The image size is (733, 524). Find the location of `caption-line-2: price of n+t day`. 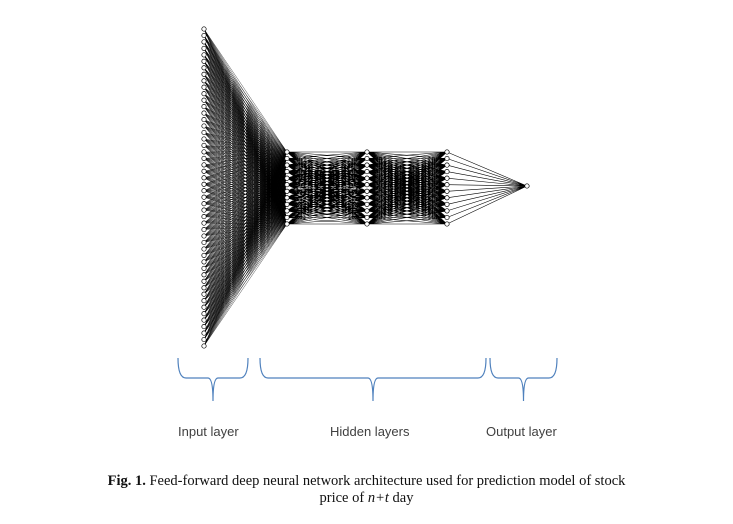

caption-line-2: price of n+t day is located at coordinates (366, 498).